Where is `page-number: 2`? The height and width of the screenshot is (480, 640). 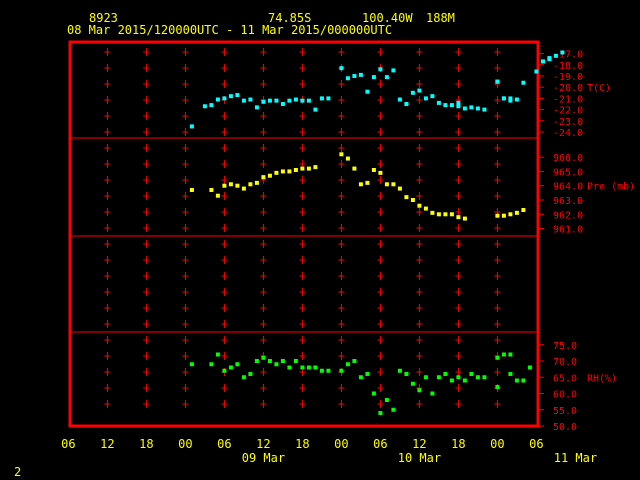 page-number: 2 is located at coordinates (18, 472).